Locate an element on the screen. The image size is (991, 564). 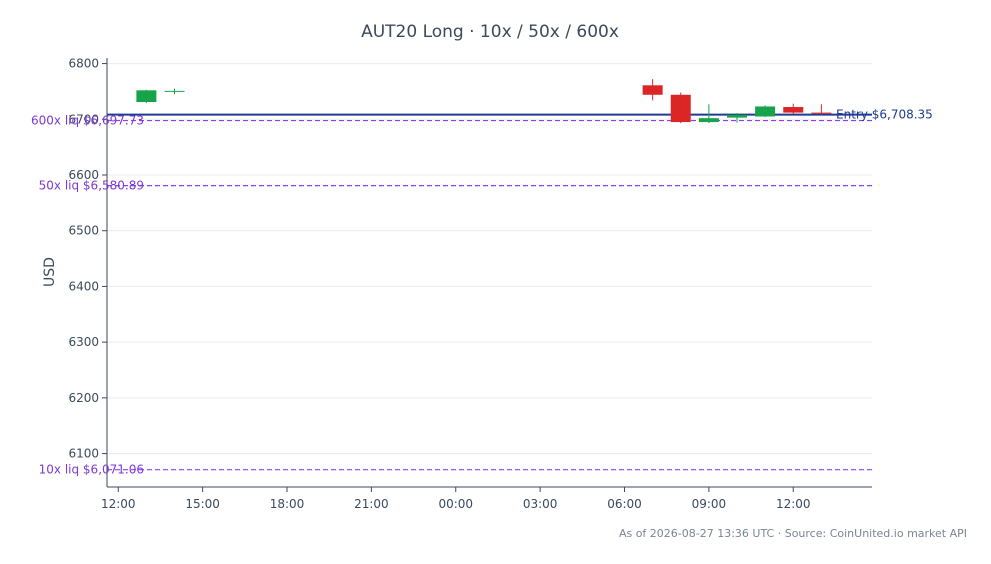
y-tick-label: 6400 is located at coordinates (83, 286).